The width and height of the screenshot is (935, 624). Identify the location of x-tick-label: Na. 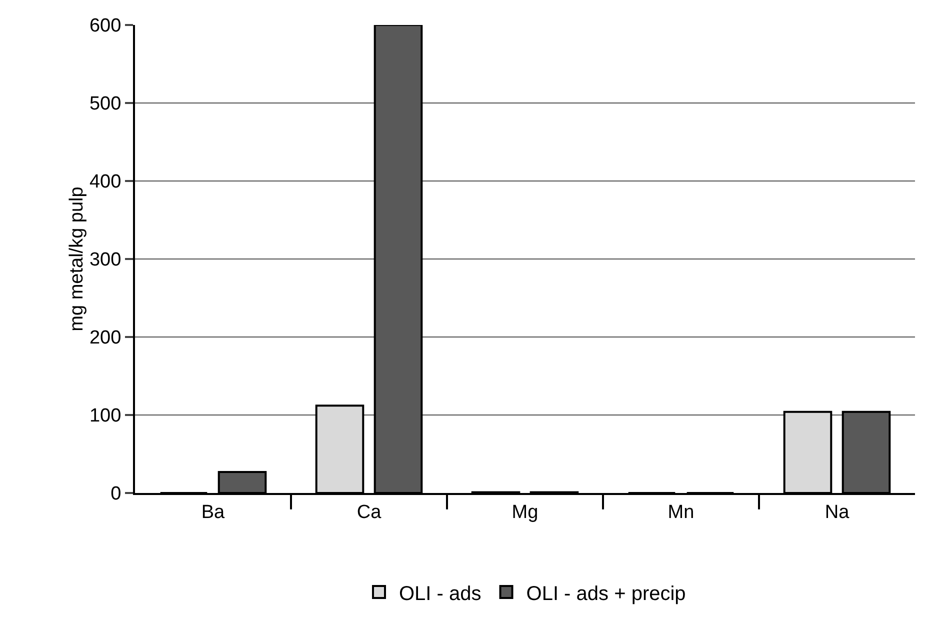
(837, 512).